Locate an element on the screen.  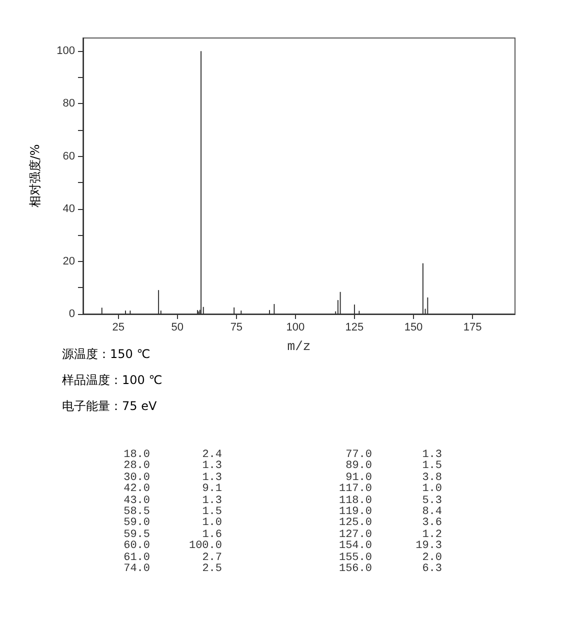
y-tick-label: 100 is located at coordinates (65, 51).